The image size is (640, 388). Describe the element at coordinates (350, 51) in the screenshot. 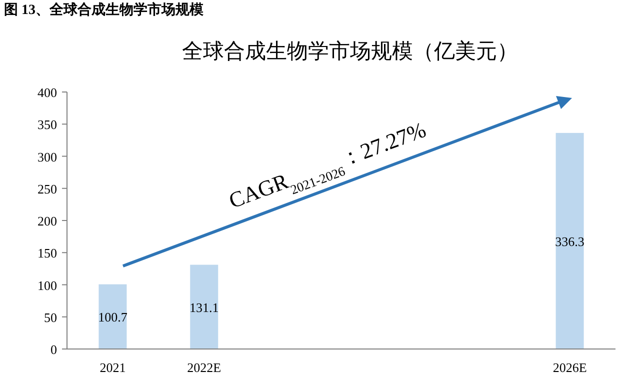

I see `chart-title: 全球合成生物学市场规模（亿美元）` at that location.